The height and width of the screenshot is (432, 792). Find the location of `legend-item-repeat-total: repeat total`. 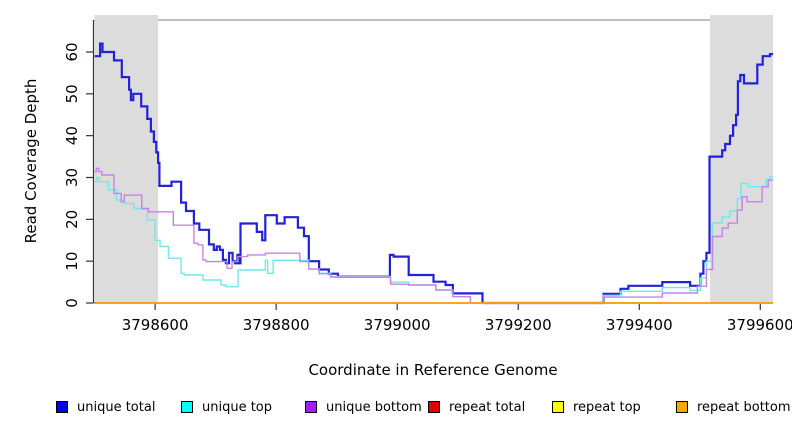

legend-item-repeat-total: repeat total is located at coordinates (476, 407).